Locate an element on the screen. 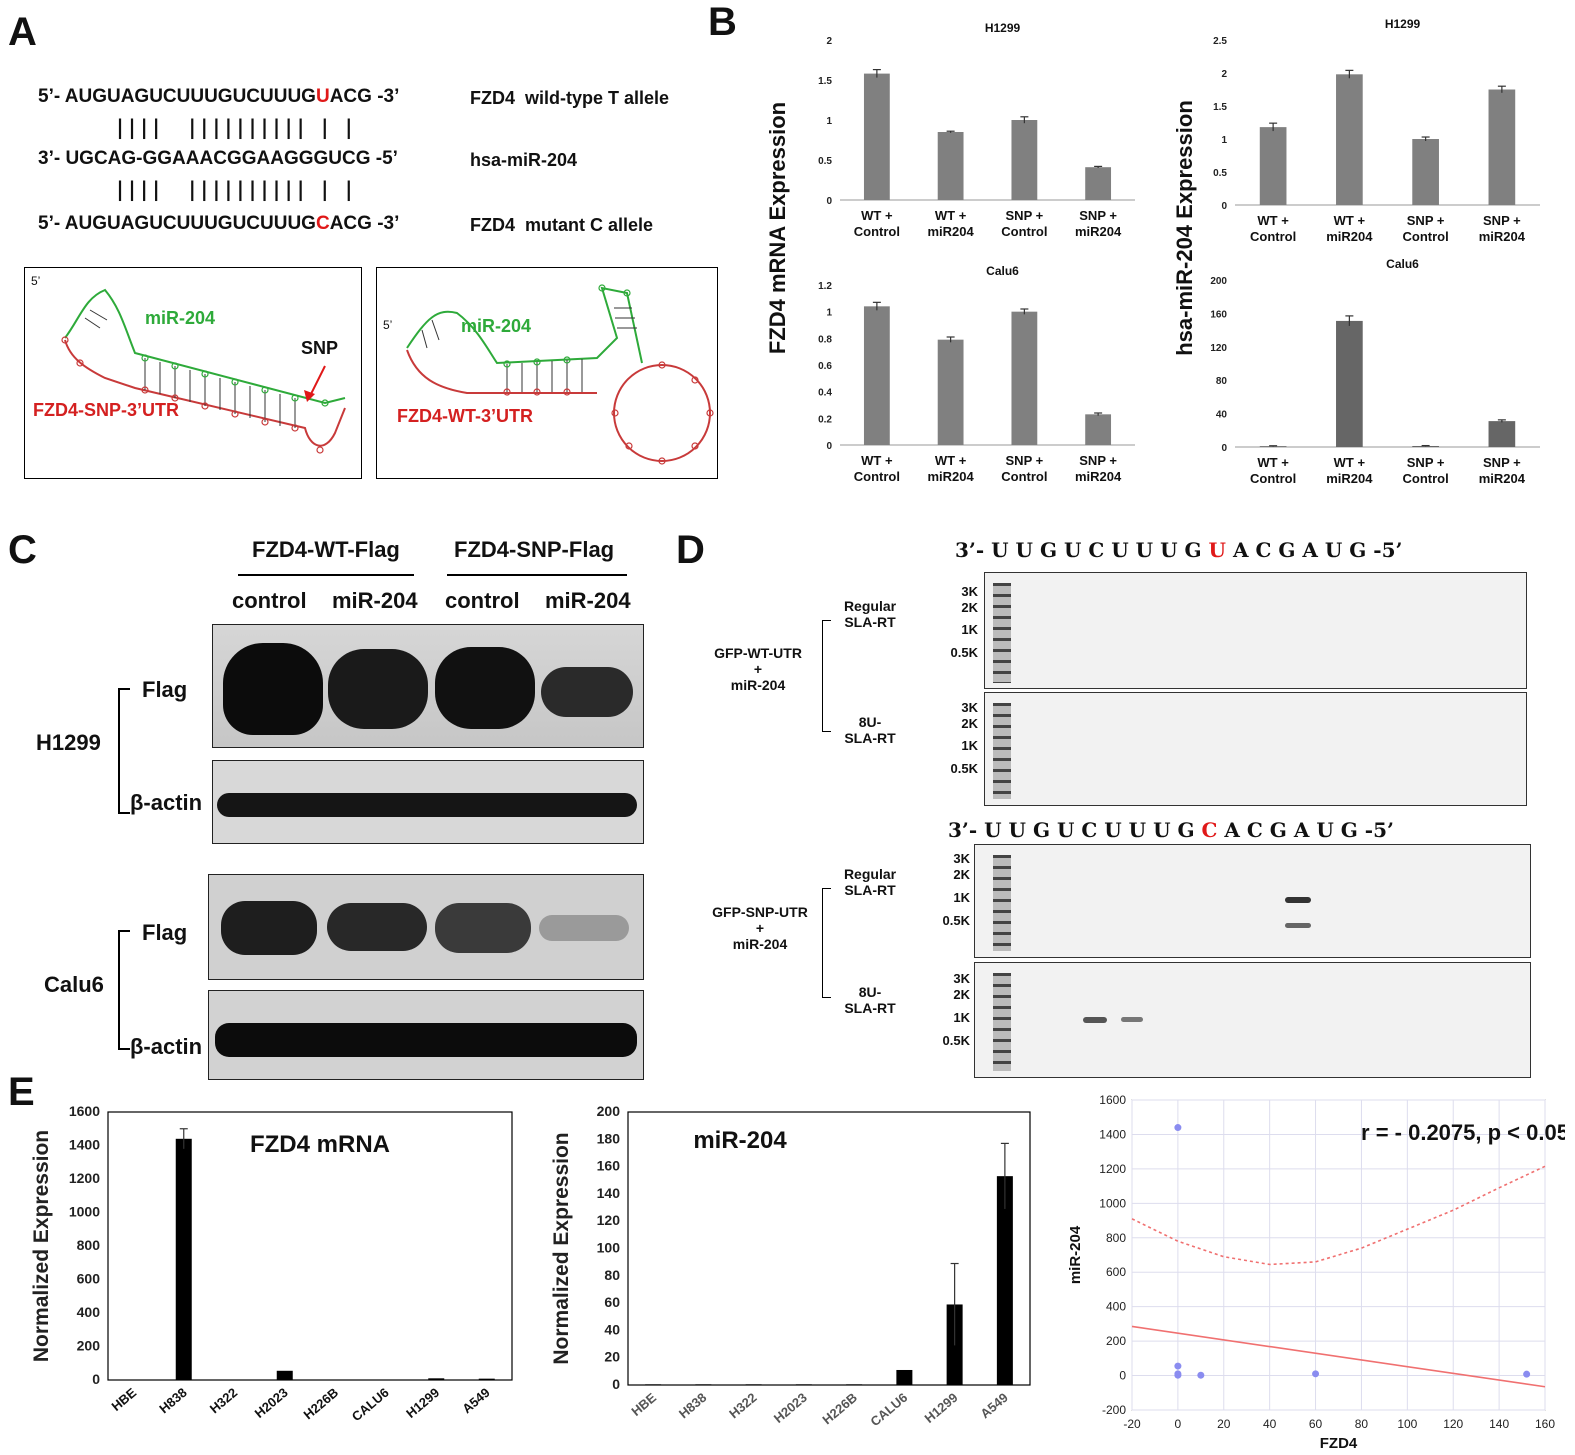  y-tick-label: 200 is located at coordinates (1218, 281).